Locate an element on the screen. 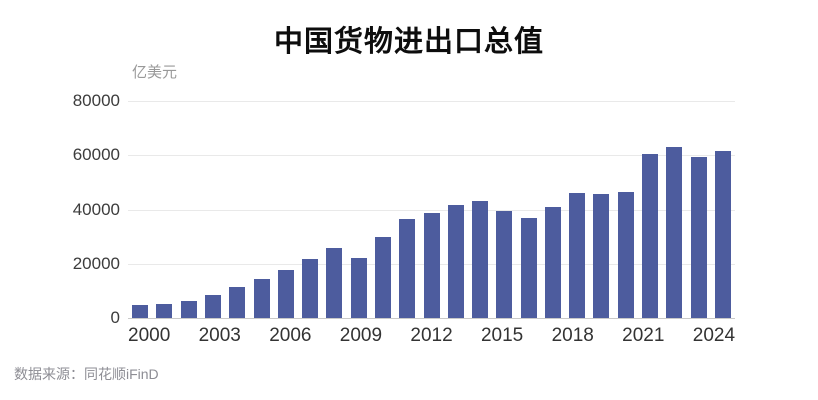 The image size is (818, 400). bar-2017 is located at coordinates (552, 262).